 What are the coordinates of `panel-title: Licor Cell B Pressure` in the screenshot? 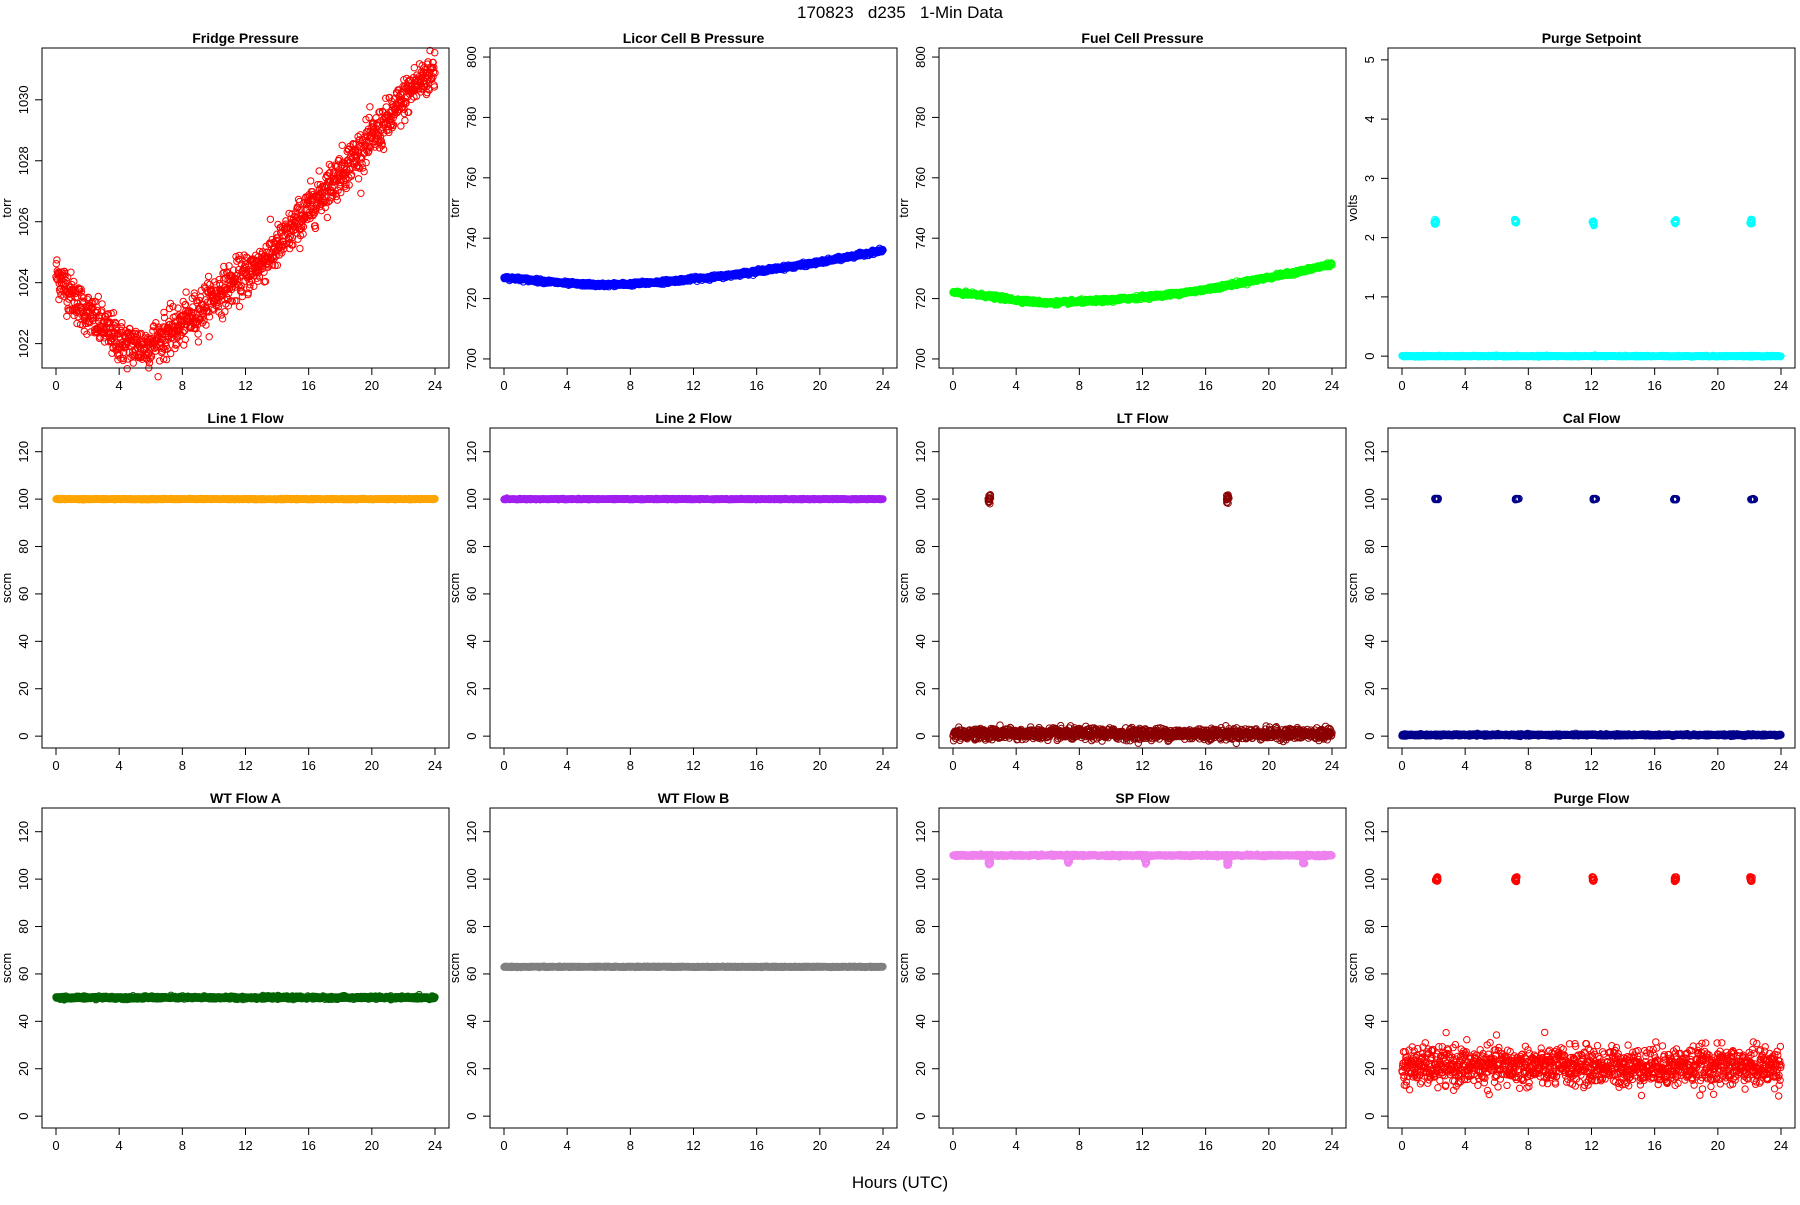 It's located at (694, 38).